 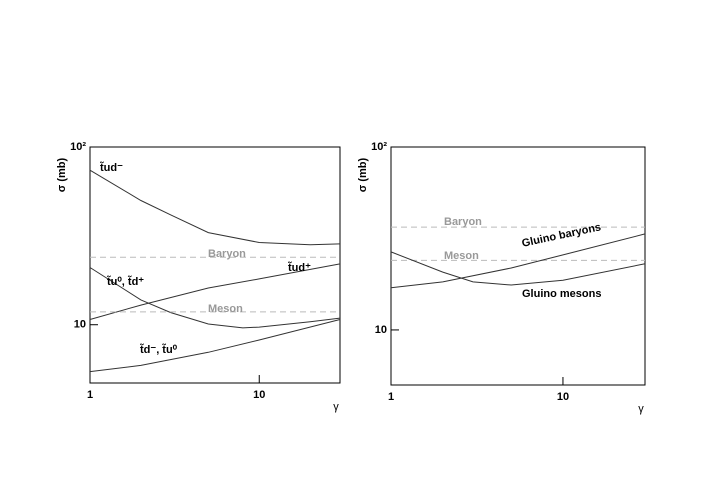 I want to click on series-label: t̃u⁰, t̃d⁺, so click(x=125, y=281).